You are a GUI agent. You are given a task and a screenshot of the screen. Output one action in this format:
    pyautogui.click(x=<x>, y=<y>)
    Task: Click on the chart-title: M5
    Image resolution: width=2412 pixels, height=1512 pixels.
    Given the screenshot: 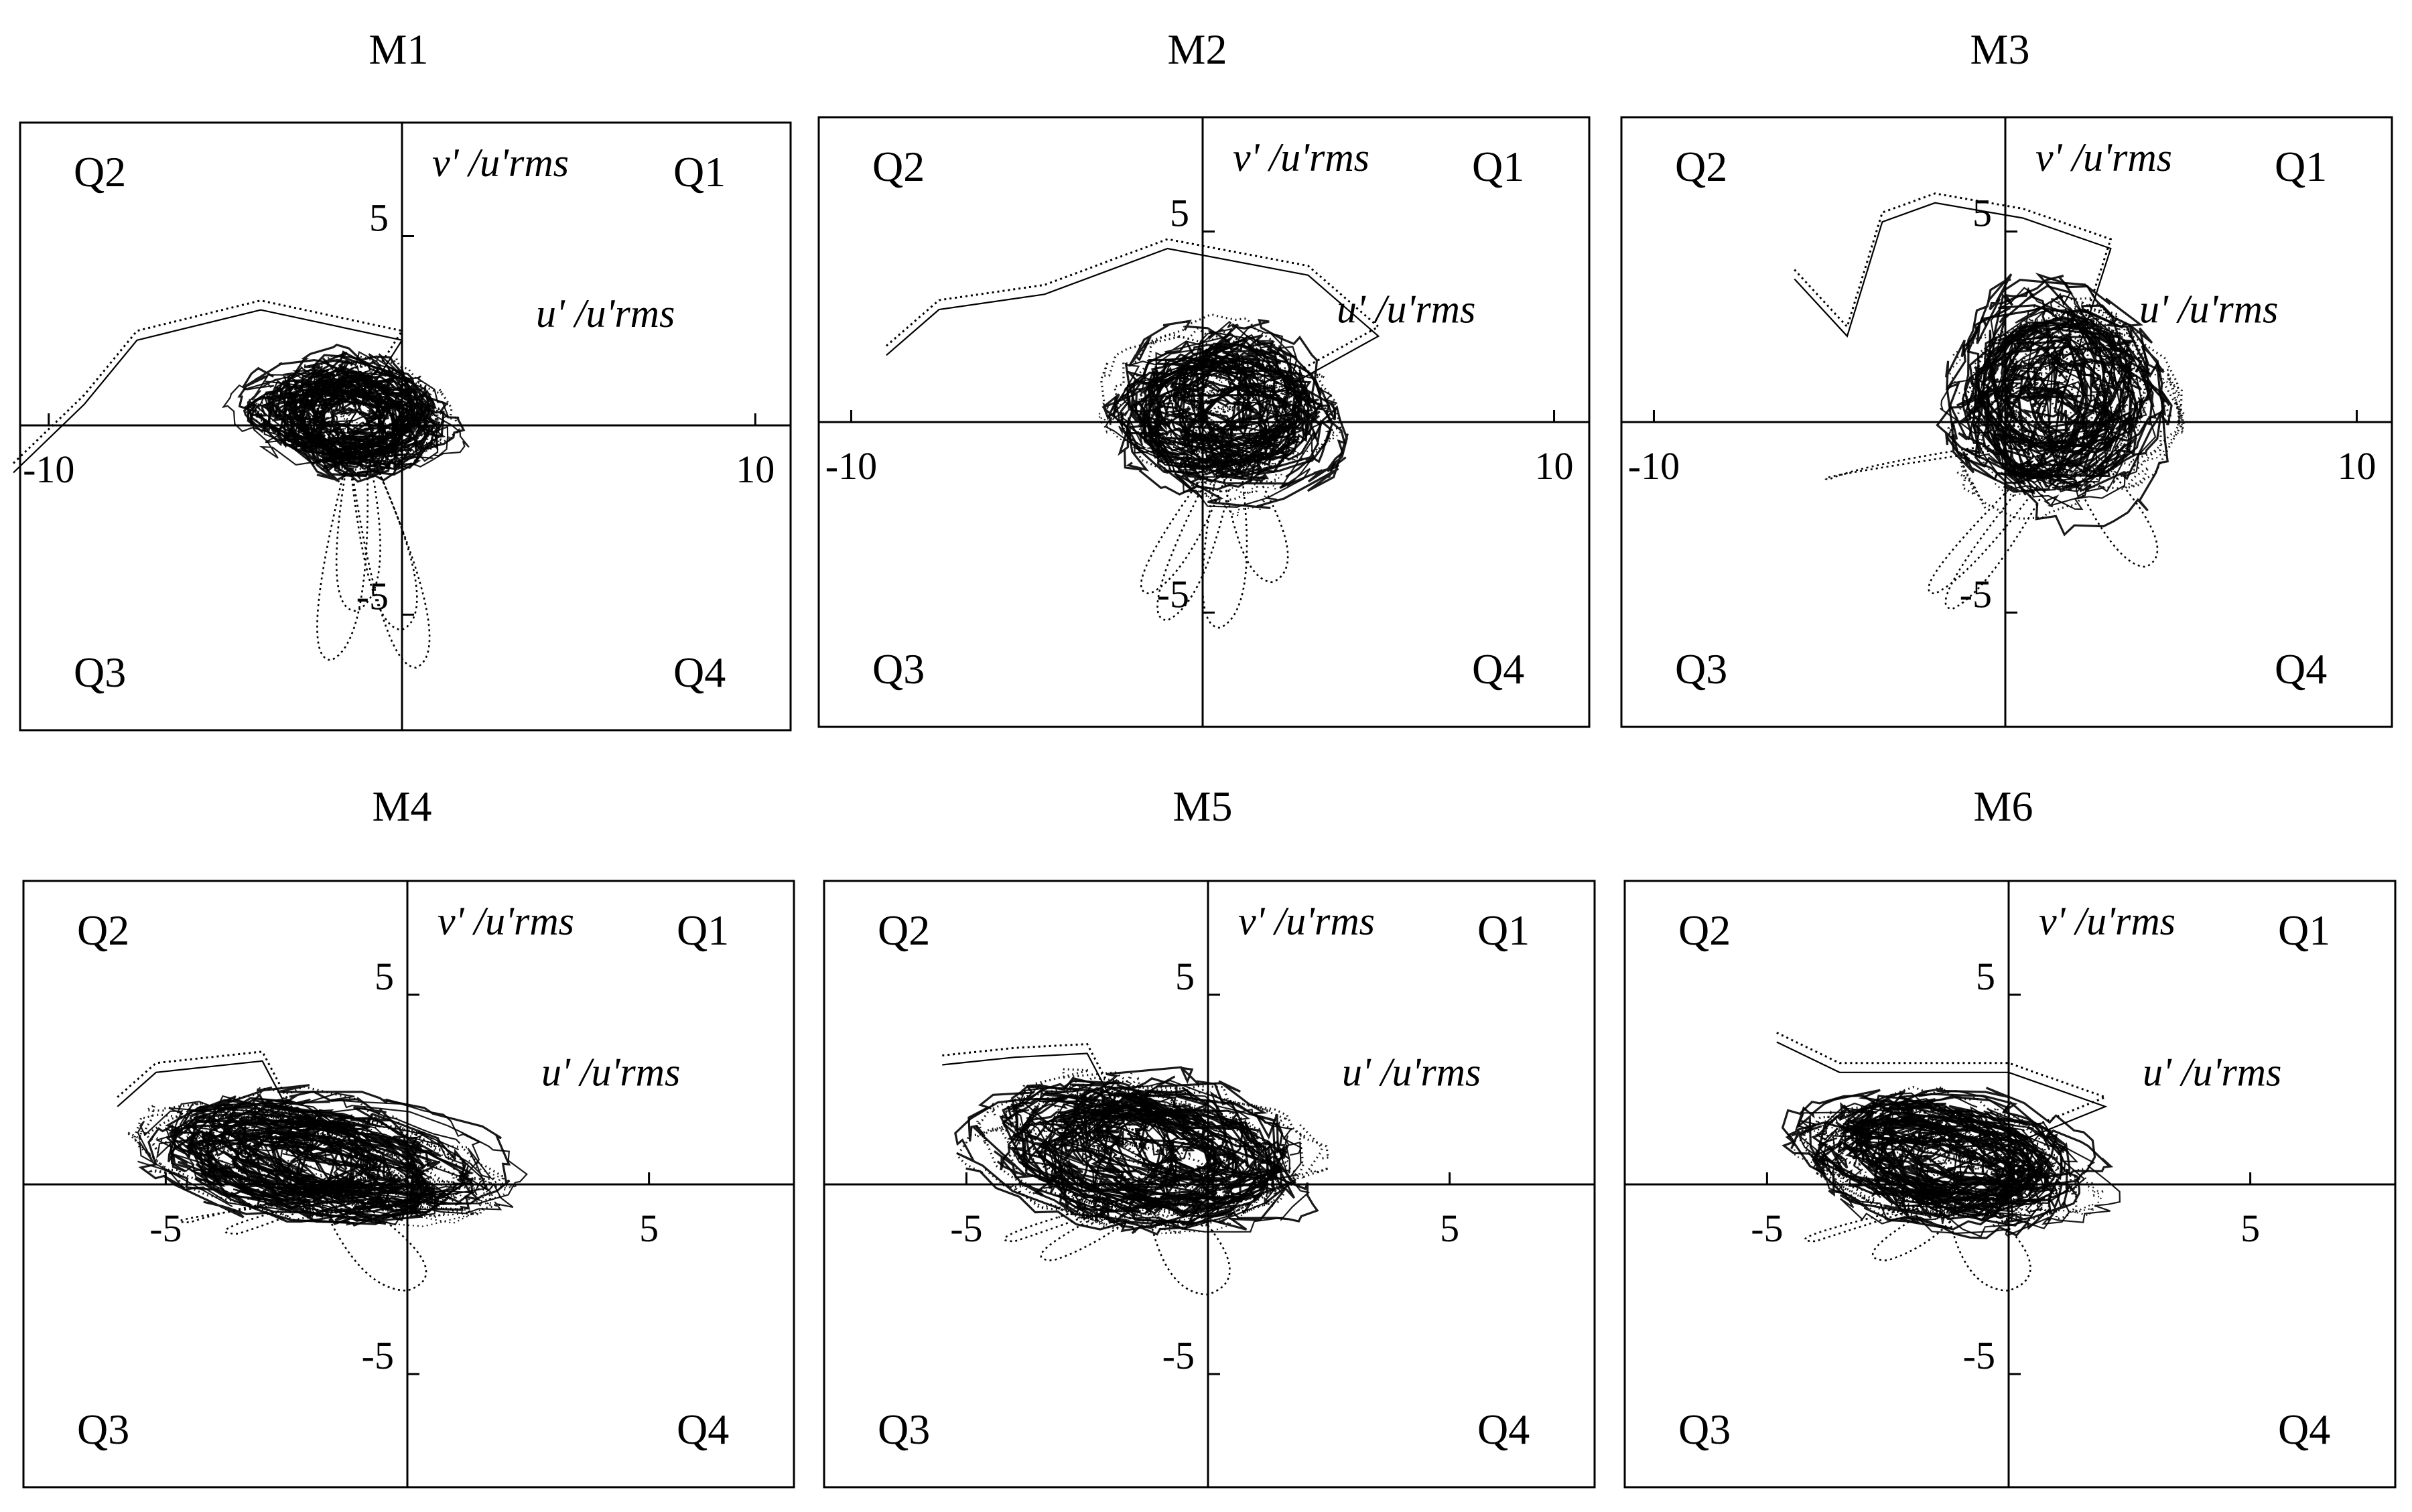 What is the action you would take?
    pyautogui.click(x=1203, y=806)
    